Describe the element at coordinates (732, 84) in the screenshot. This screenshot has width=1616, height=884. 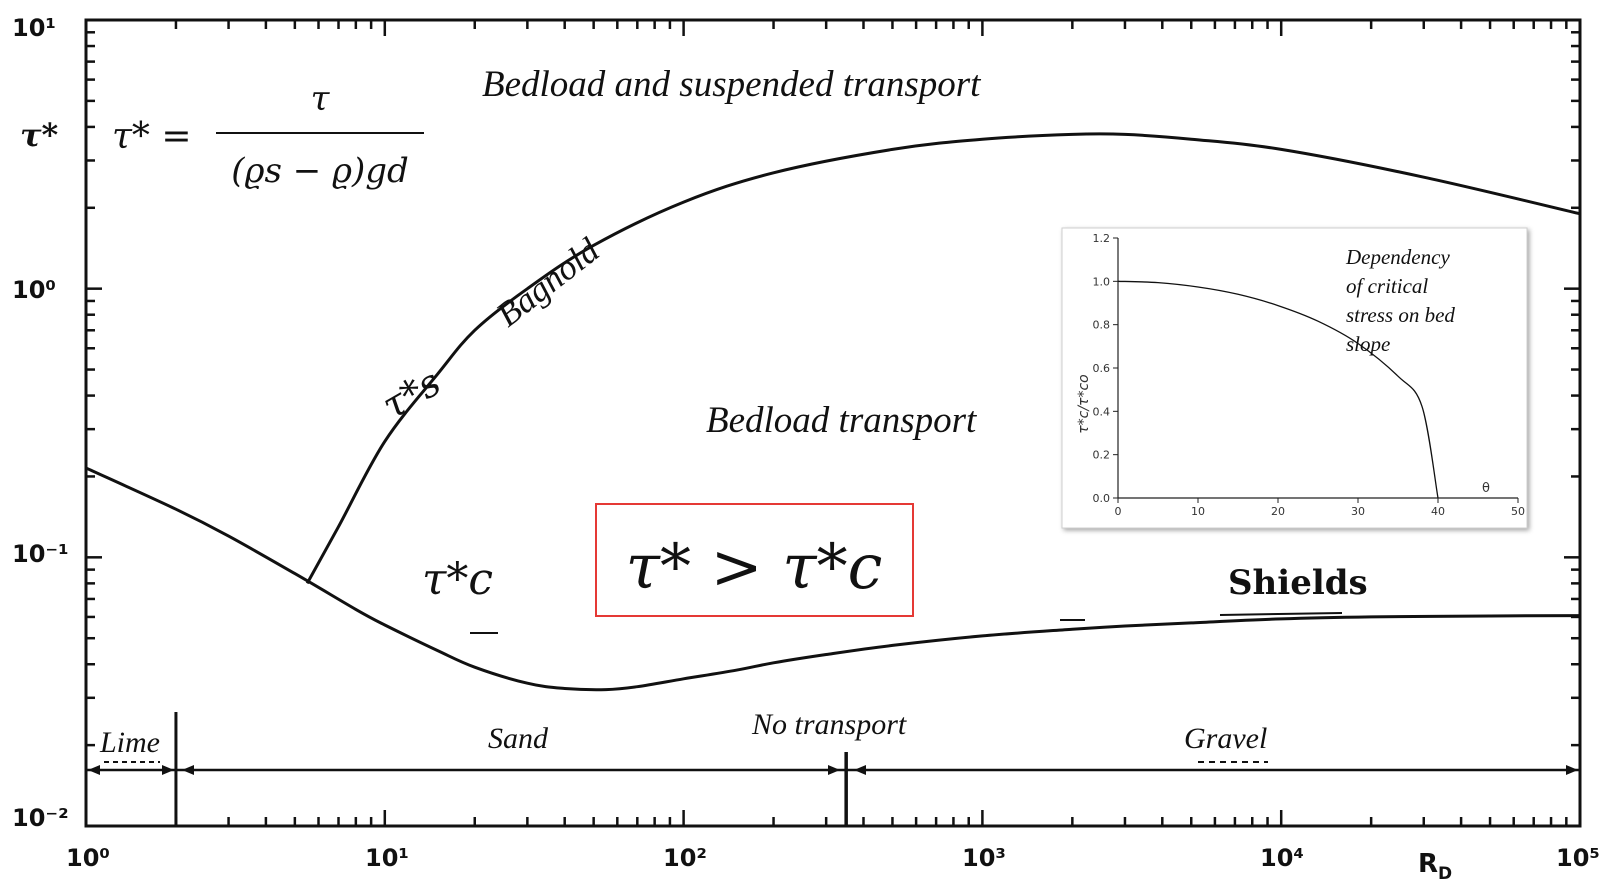
I see `region-label-suspended: Bedload and suspended transport` at that location.